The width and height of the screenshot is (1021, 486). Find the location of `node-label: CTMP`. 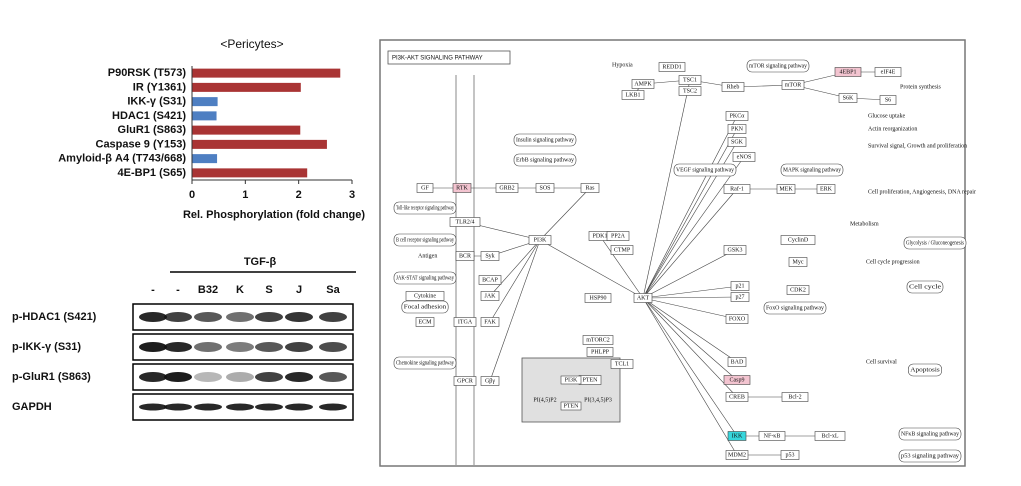

node-label: CTMP is located at coordinates (622, 250).